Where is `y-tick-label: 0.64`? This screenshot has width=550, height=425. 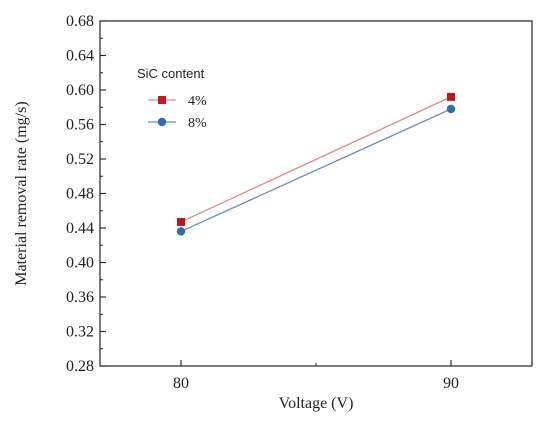
y-tick-label: 0.64 is located at coordinates (80, 56).